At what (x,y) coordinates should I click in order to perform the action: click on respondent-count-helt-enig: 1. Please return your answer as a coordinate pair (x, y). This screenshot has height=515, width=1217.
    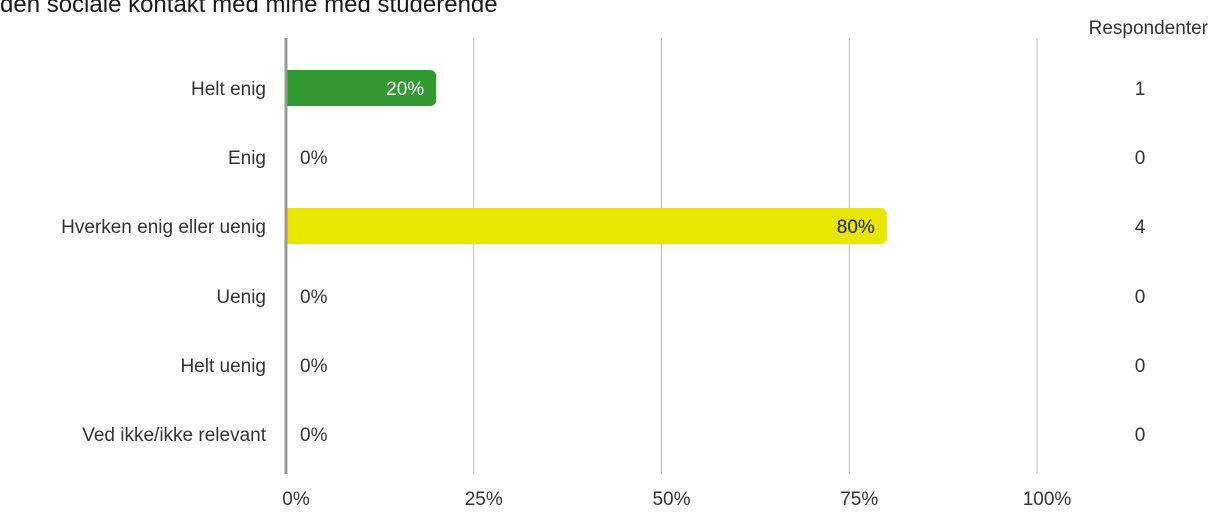
    Looking at the image, I should click on (1140, 89).